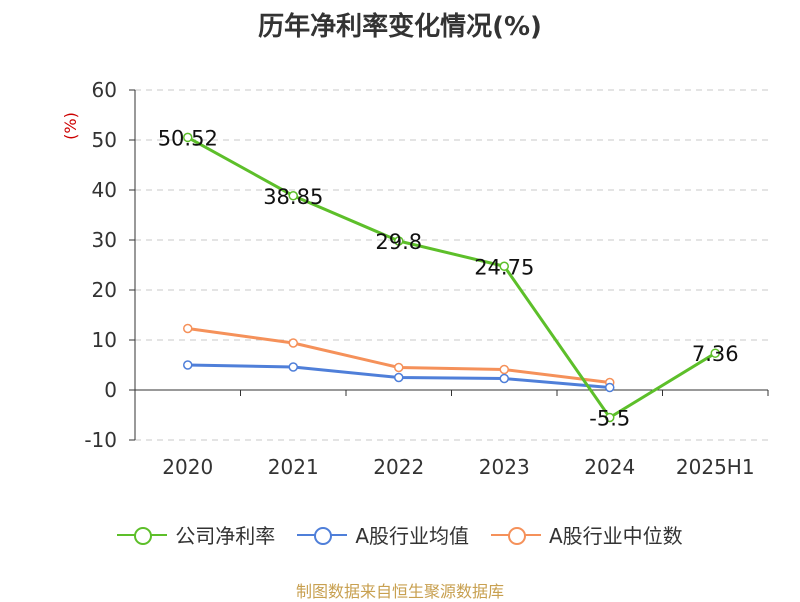  I want to click on series-2-point-2021, so click(293, 343).